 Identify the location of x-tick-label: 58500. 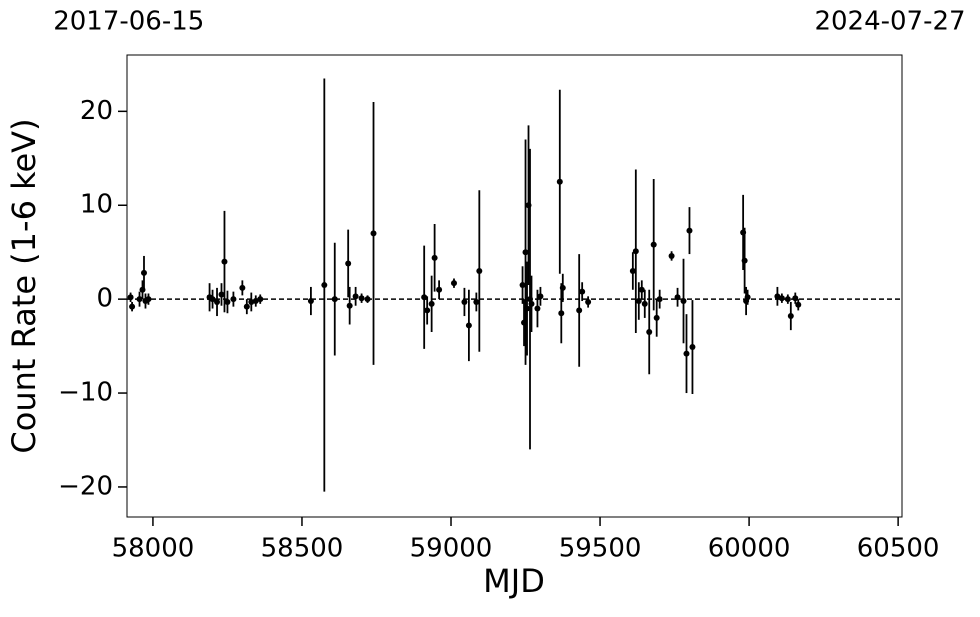
(302, 549).